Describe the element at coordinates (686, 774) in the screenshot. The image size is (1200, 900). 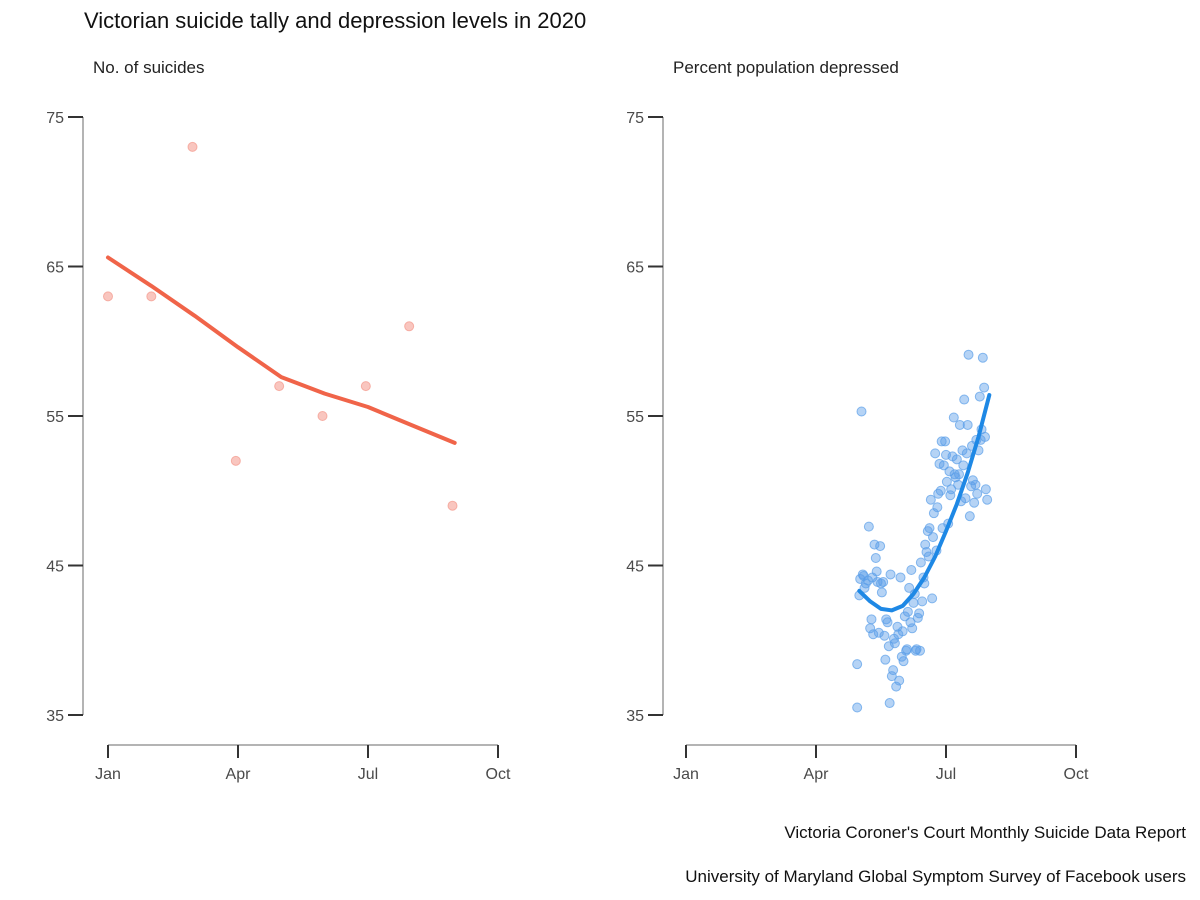
I see `depression-x-tick-label: Jan` at that location.